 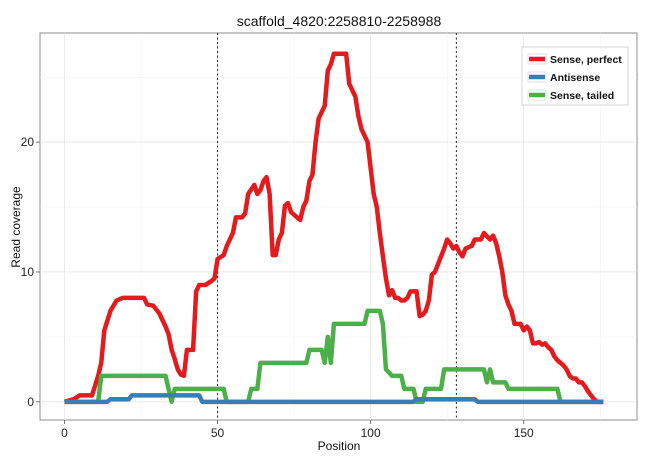 I want to click on x-axis-title: Position, so click(x=339, y=446).